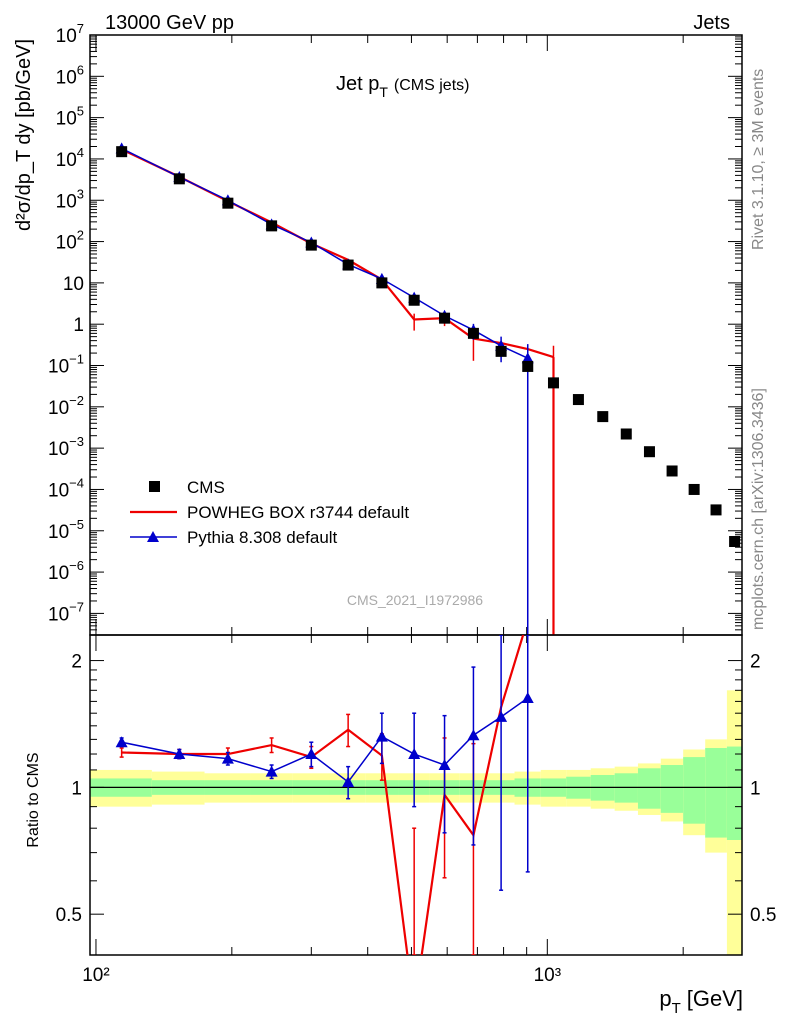 The image size is (786, 1024). What do you see at coordinates (80, 111) in the screenshot?
I see `y-tick-exp: 5` at bounding box center [80, 111].